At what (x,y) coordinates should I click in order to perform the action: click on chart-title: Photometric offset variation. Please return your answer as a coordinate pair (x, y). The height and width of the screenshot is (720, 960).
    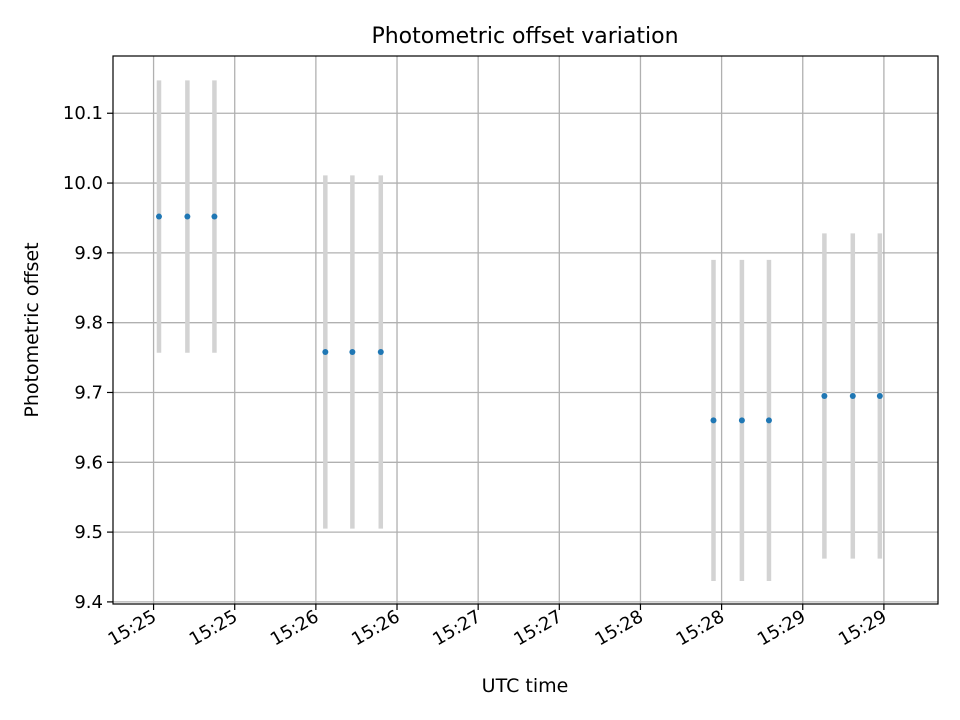
    Looking at the image, I should click on (524, 36).